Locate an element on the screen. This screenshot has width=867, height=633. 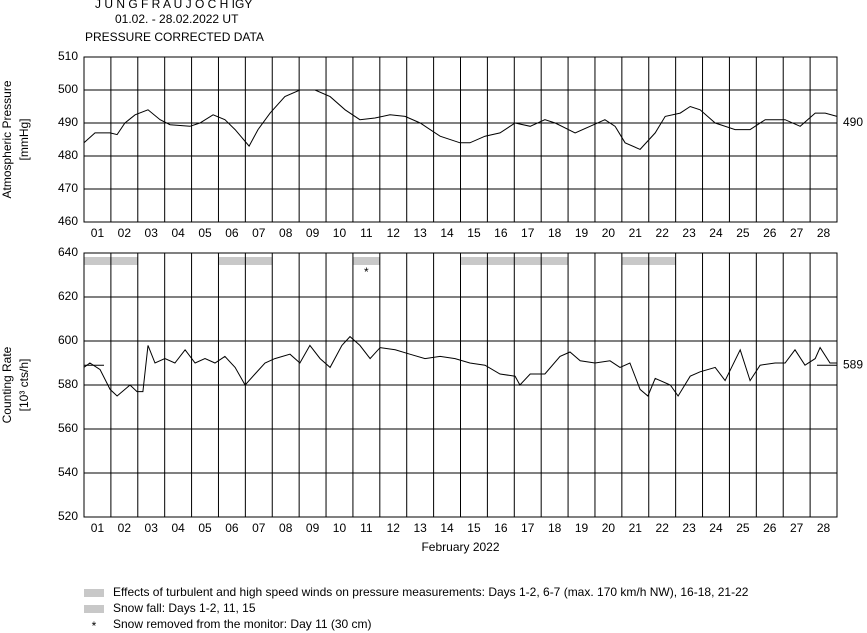
y-axis-label: [10³ cts/h] is located at coordinates (24, 385).